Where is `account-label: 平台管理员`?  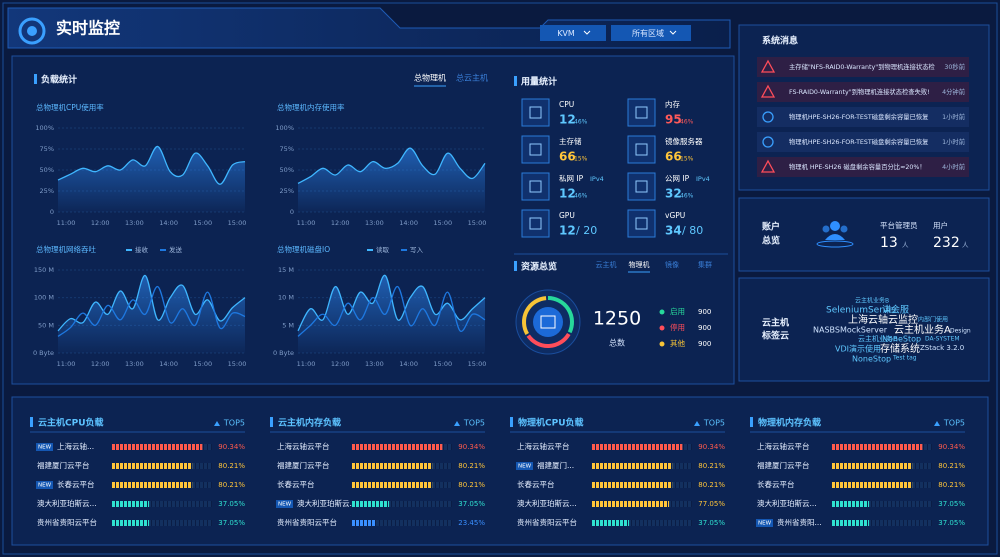
account-label: 平台管理员 is located at coordinates (899, 225).